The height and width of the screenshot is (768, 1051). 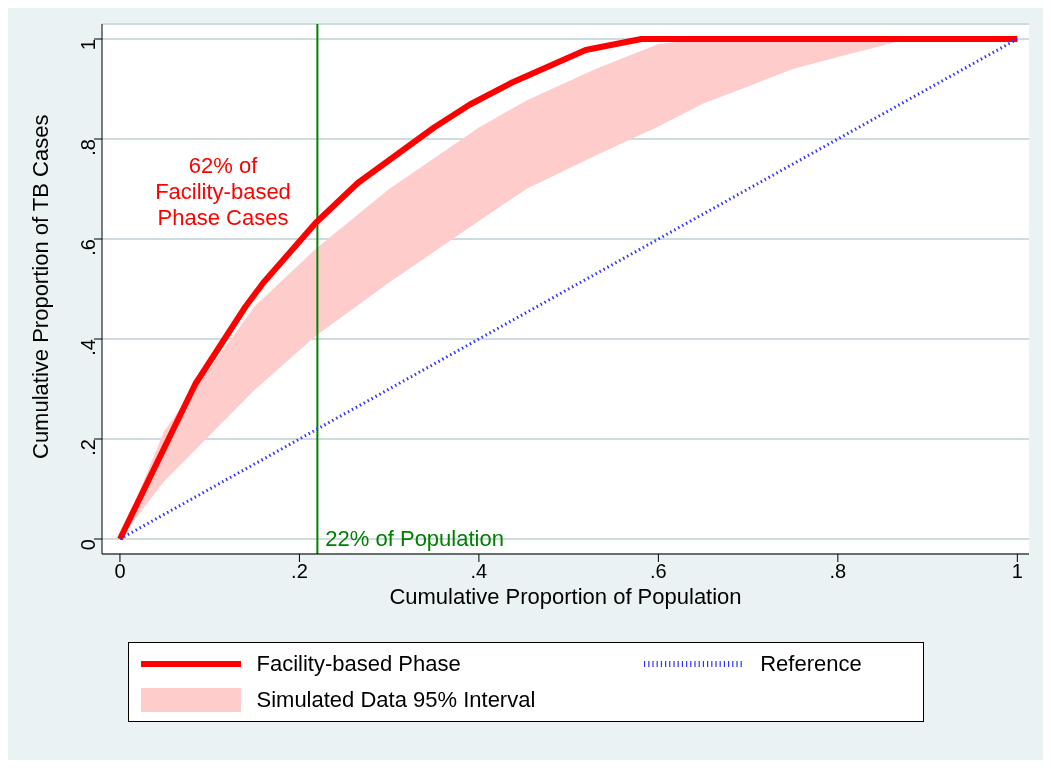 What do you see at coordinates (88, 347) in the screenshot?
I see `y-tick-label: .4` at bounding box center [88, 347].